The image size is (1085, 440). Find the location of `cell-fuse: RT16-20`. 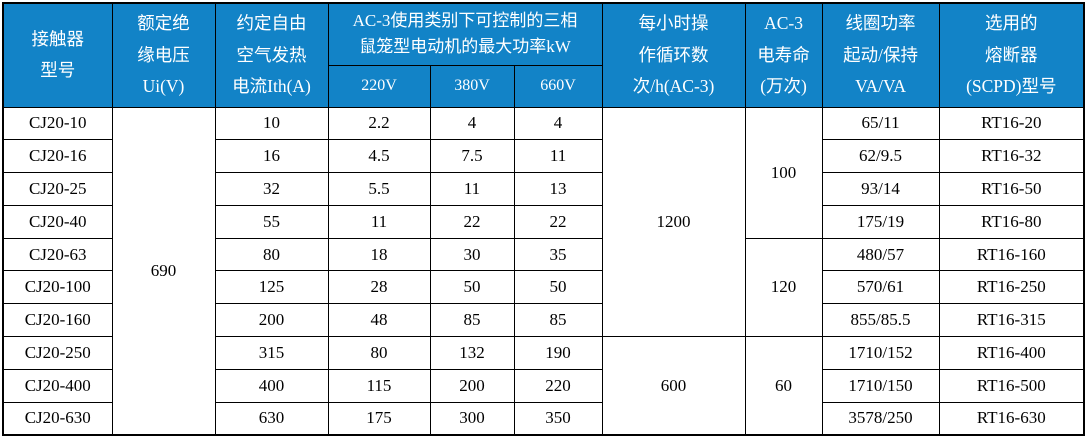

cell-fuse: RT16-20 is located at coordinates (1011, 123).